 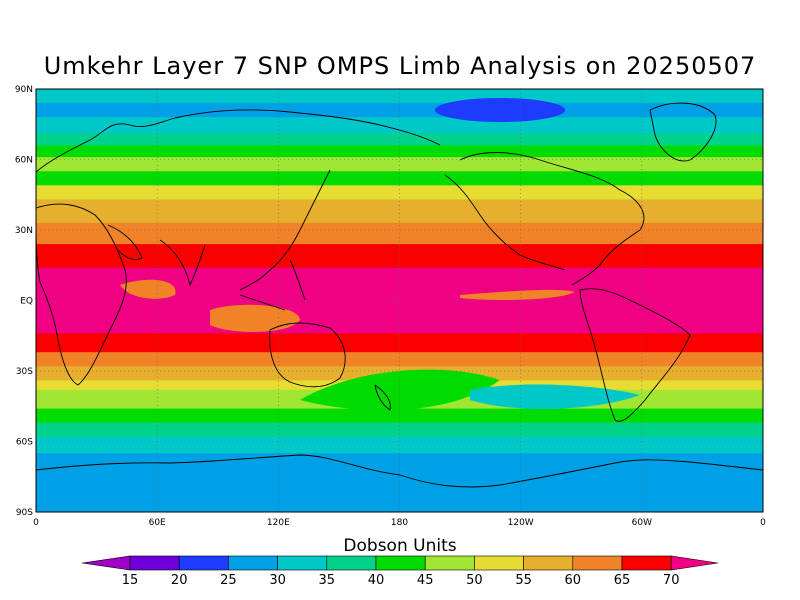 I want to click on colorbar-level-label: 25, so click(x=228, y=580).